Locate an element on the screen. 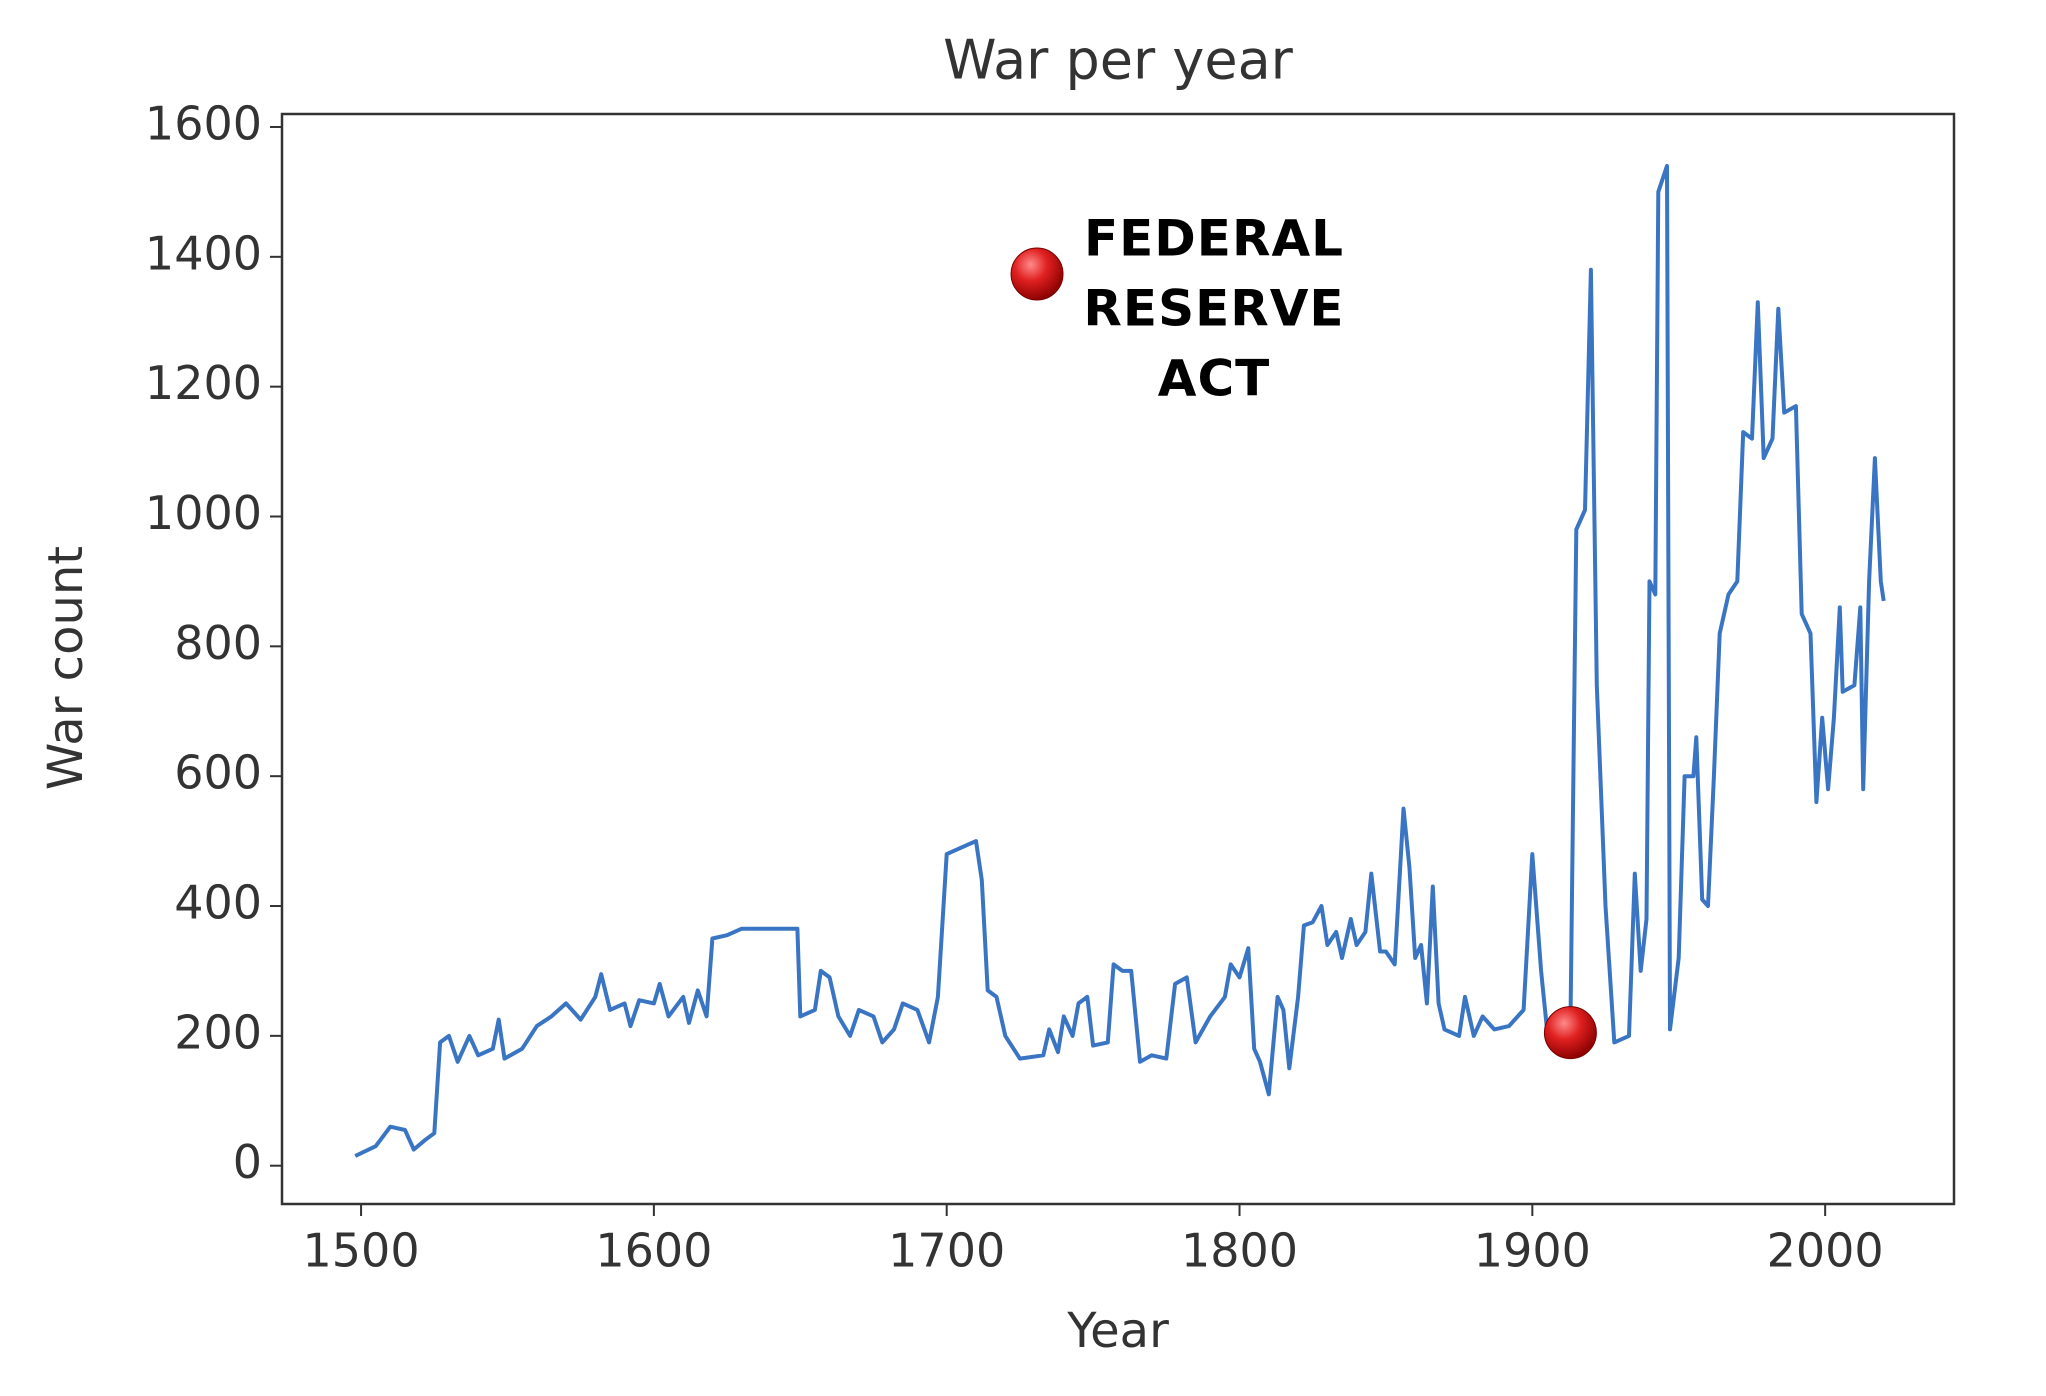  y-tick-label: 800 is located at coordinates (218, 643).